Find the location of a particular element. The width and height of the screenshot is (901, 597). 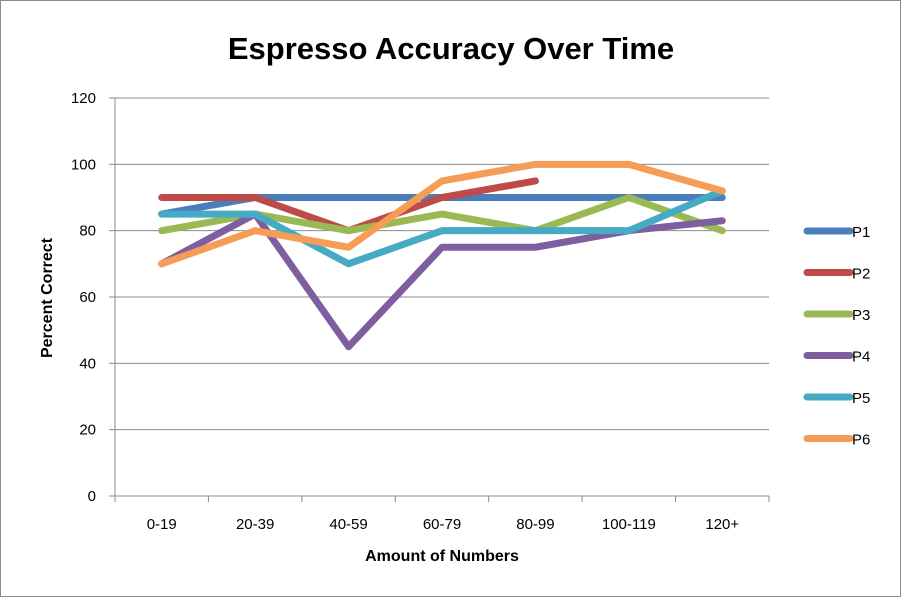

chart-title: Espresso Accuracy Over Time is located at coordinates (451, 48).